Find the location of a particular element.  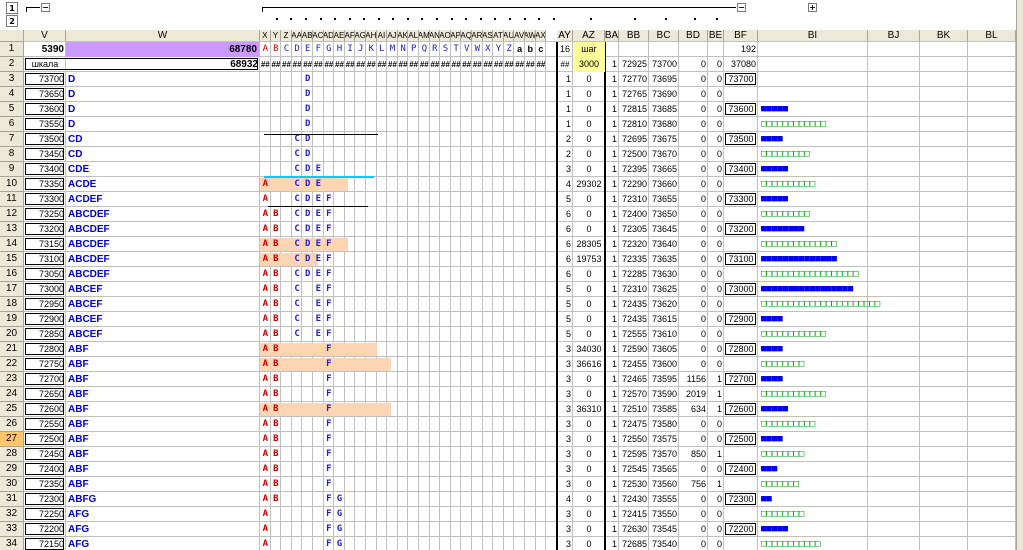

cell-bd: 2019 is located at coordinates (695, 394).